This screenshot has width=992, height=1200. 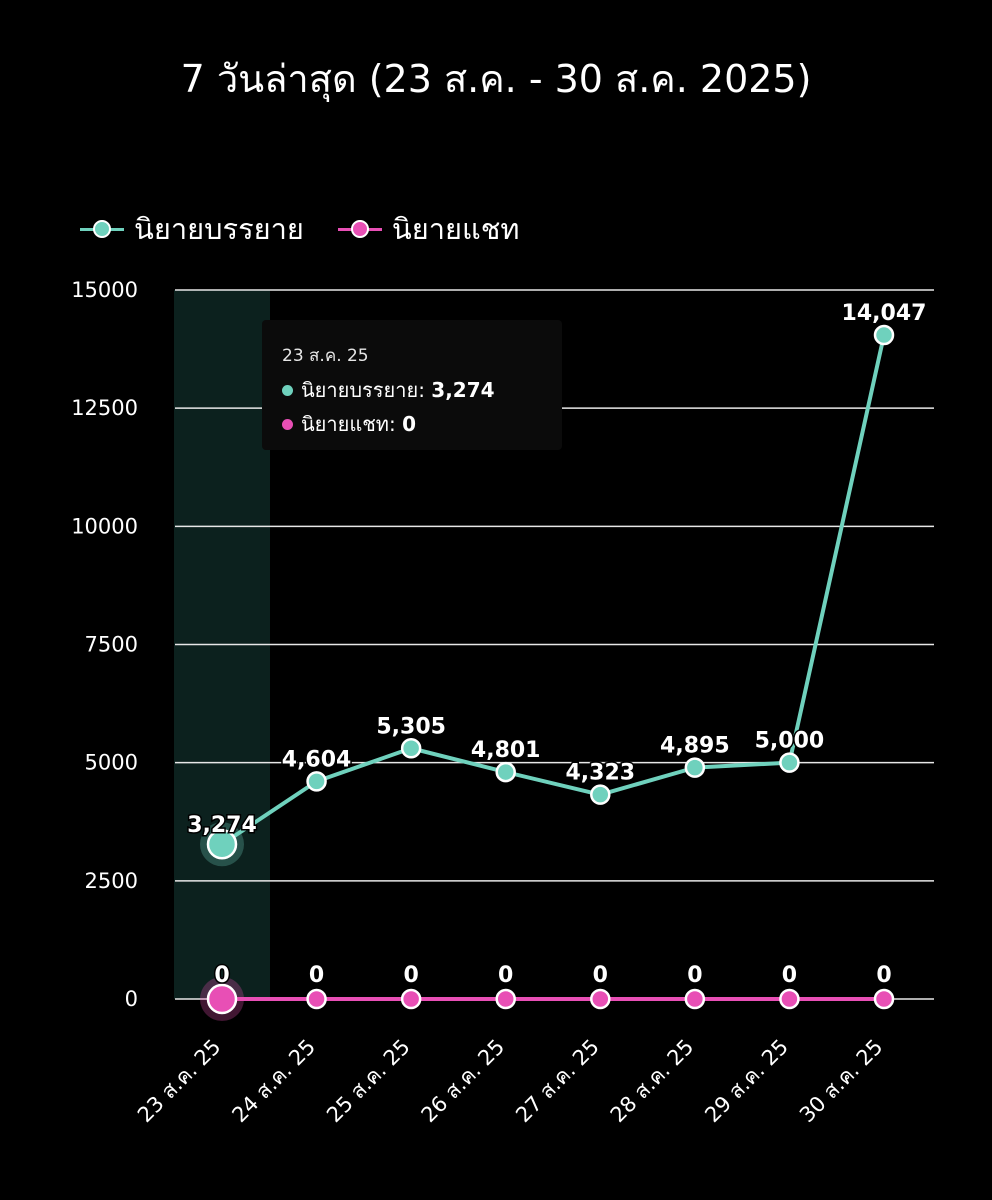 I want to click on legend: นิยายบรรยาย นิยายแชท, so click(x=300, y=229).